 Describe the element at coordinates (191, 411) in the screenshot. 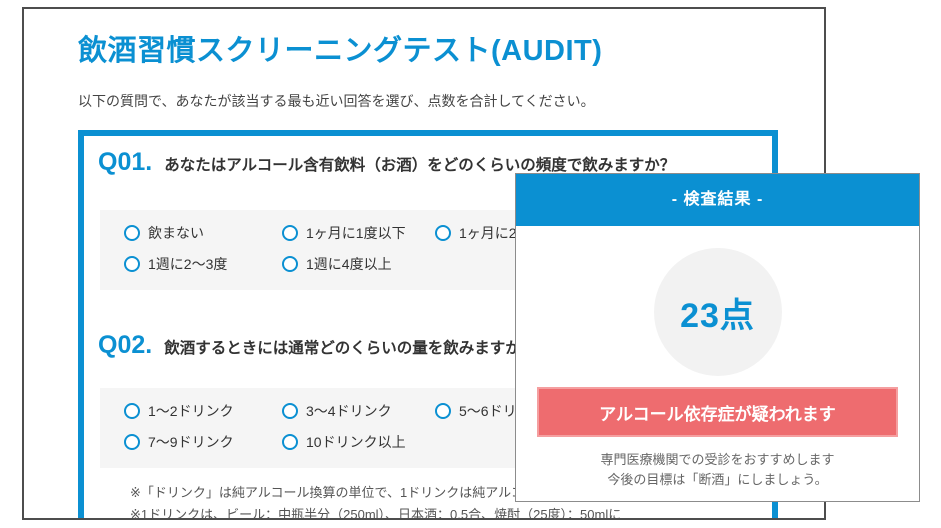

I see `option-label: 1〜2ドリンク` at that location.